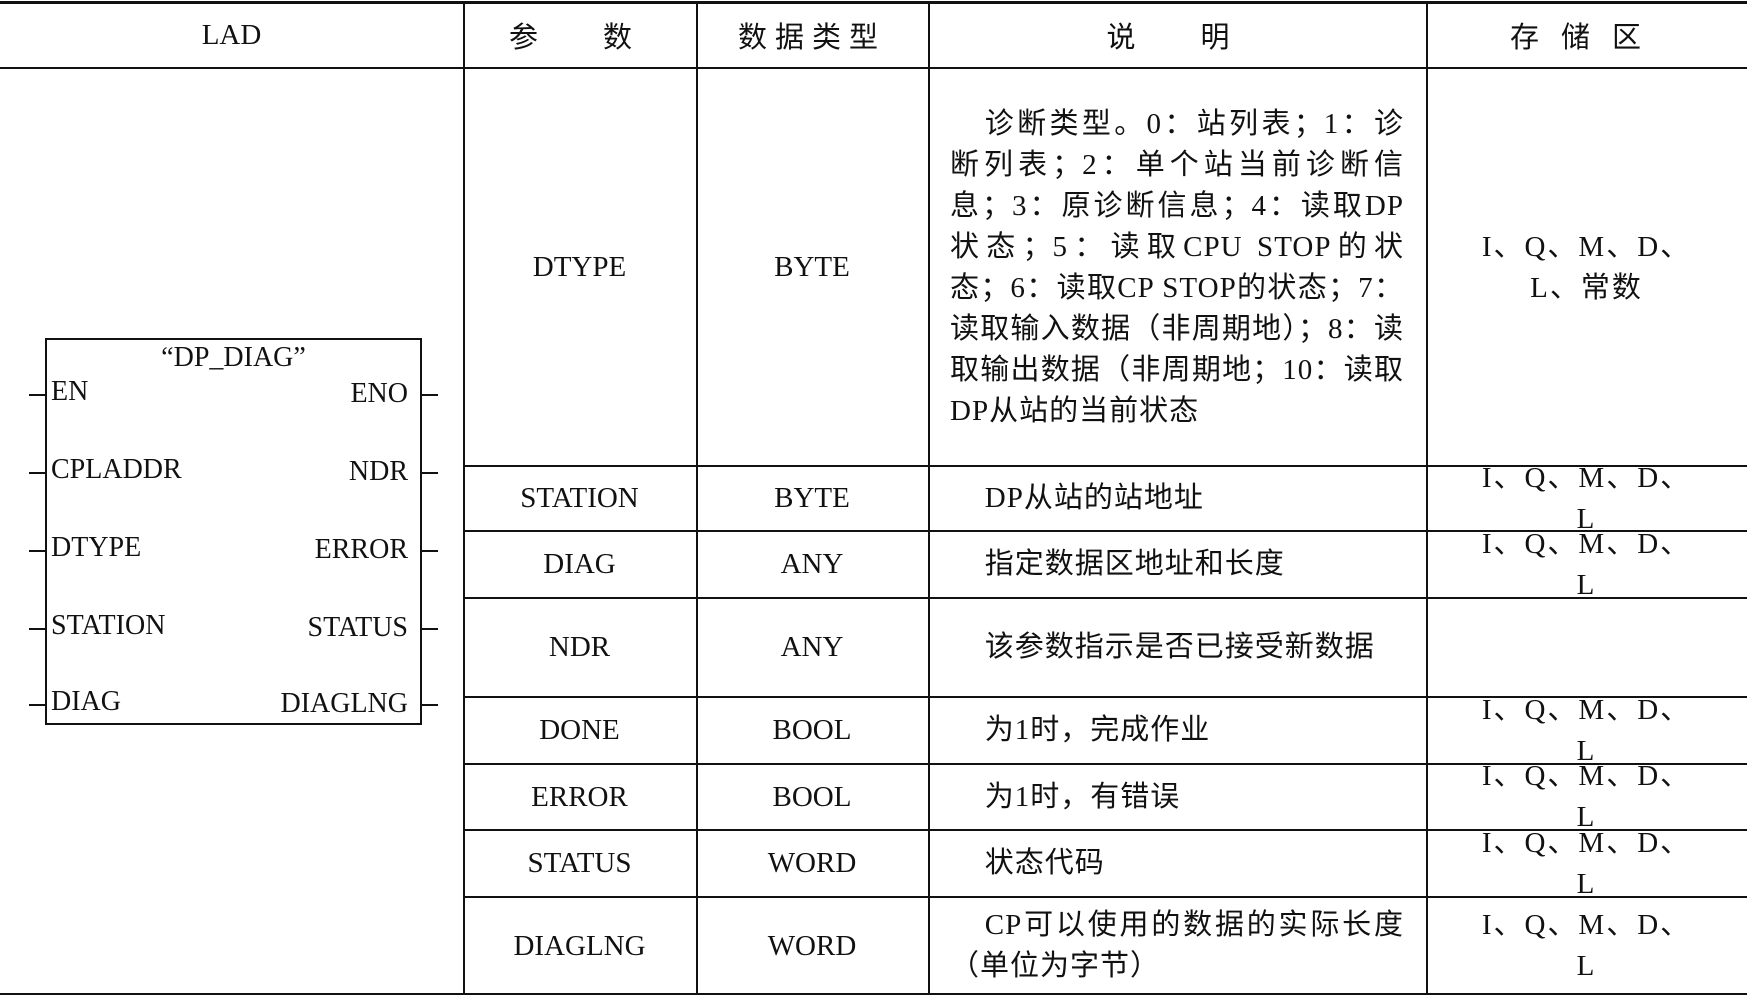 The height and width of the screenshot is (995, 1747). I want to click on desc-cell-text: DP从站的站地址, so click(1094, 498).